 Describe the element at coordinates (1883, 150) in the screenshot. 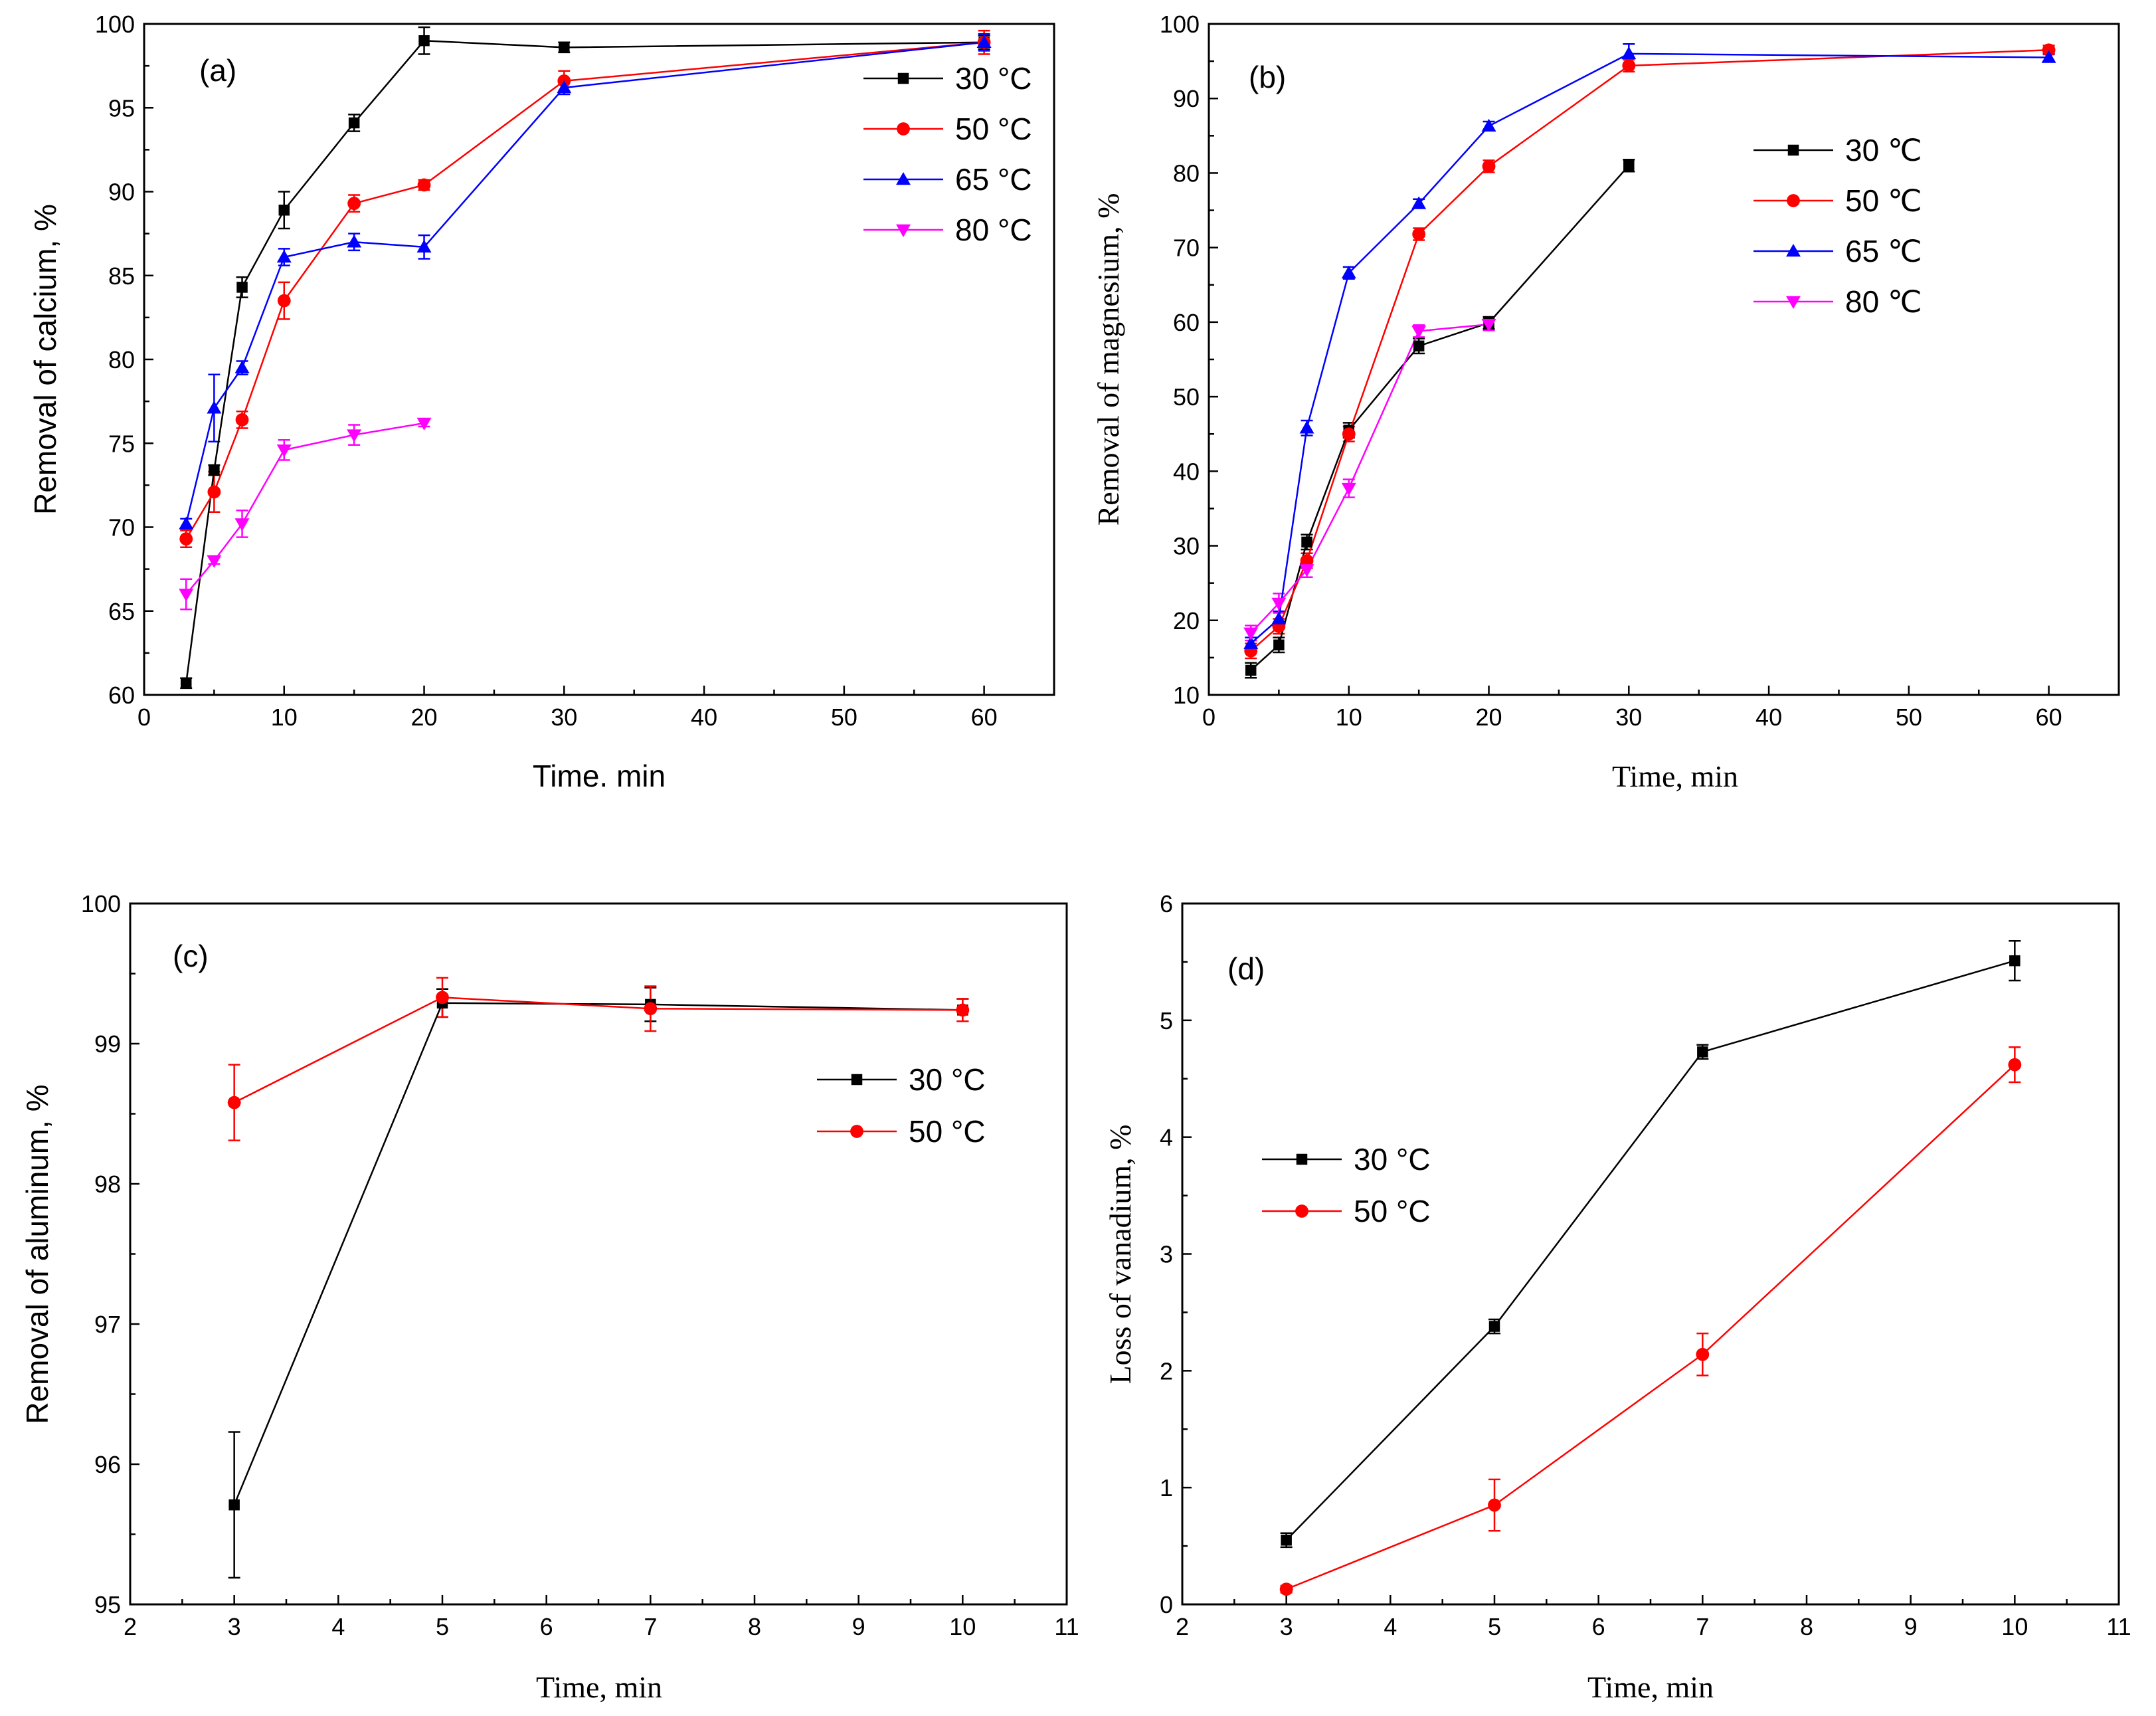

I see `legend-label: 30 ℃` at that location.